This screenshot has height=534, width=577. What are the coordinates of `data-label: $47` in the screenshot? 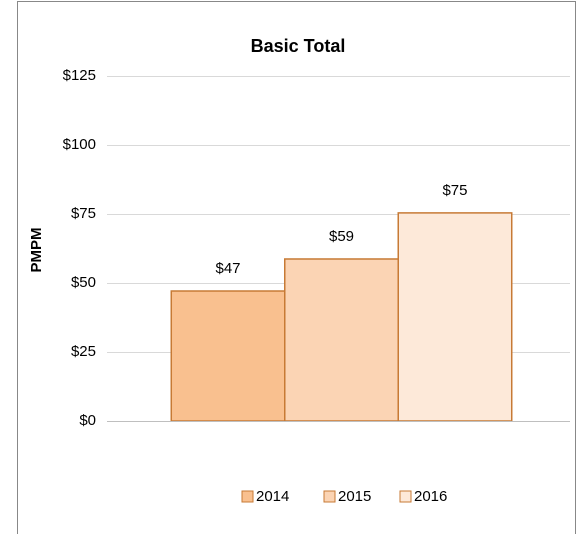 It's located at (227, 268).